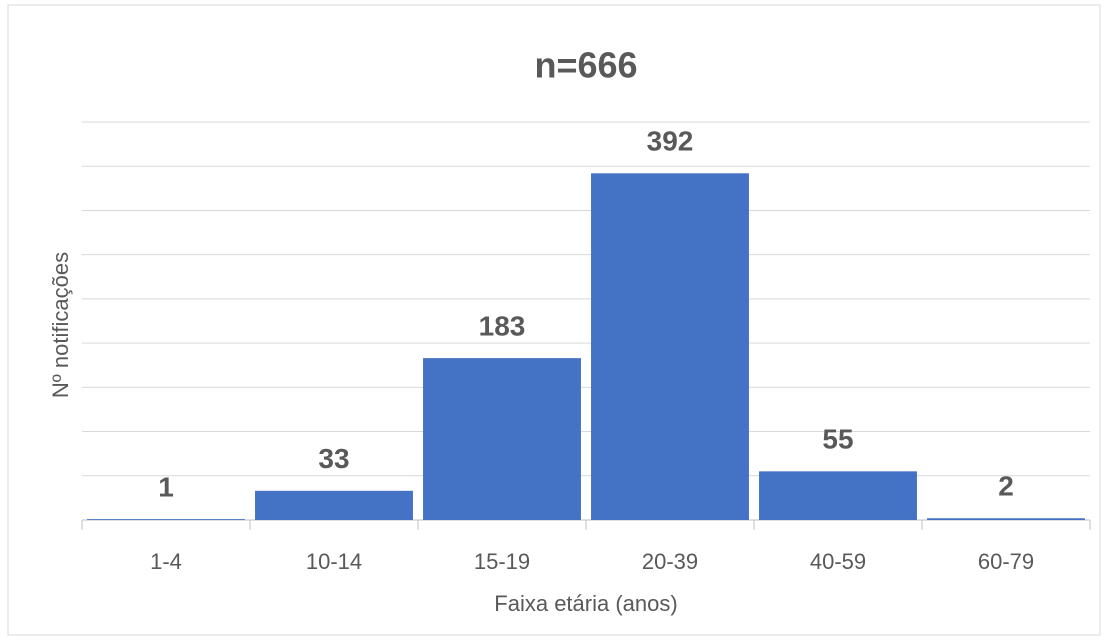 The height and width of the screenshot is (644, 1107). Describe the element at coordinates (585, 65) in the screenshot. I see `chart-title: n=666` at that location.